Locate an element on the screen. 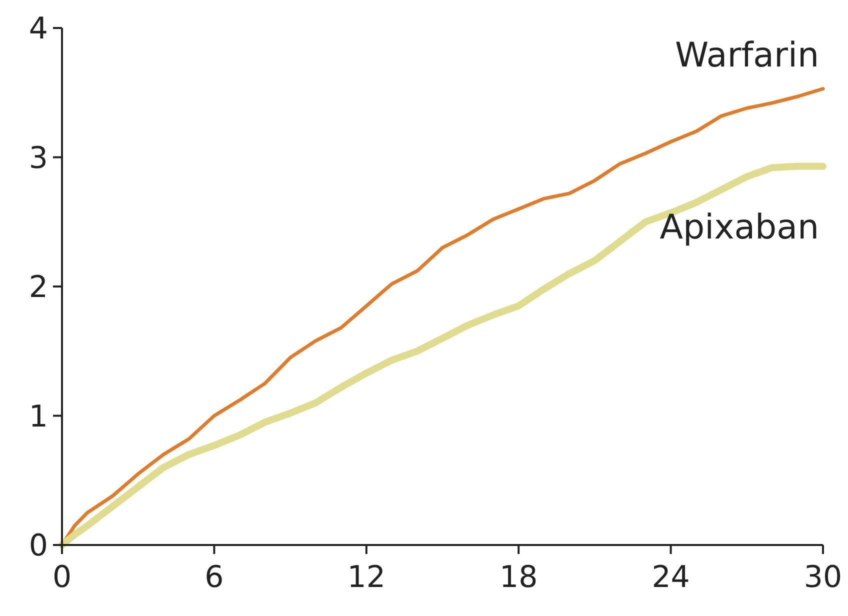  y-tick-label: 4 is located at coordinates (38, 29).